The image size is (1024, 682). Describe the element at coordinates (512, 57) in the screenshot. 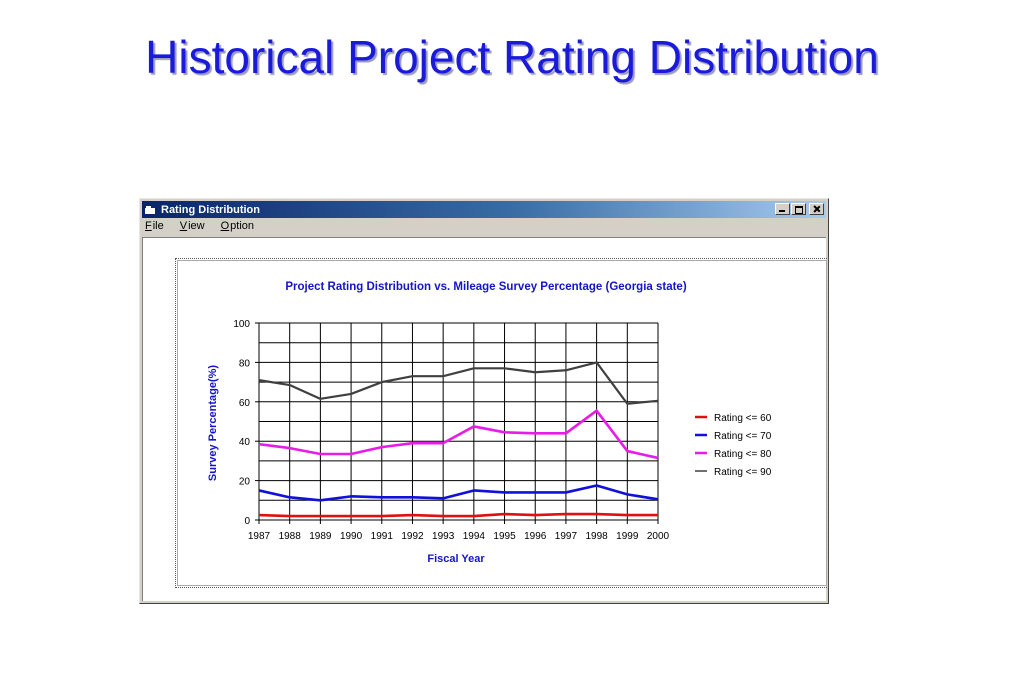

I see `slide-title: Historical Project Rating Distribution` at that location.